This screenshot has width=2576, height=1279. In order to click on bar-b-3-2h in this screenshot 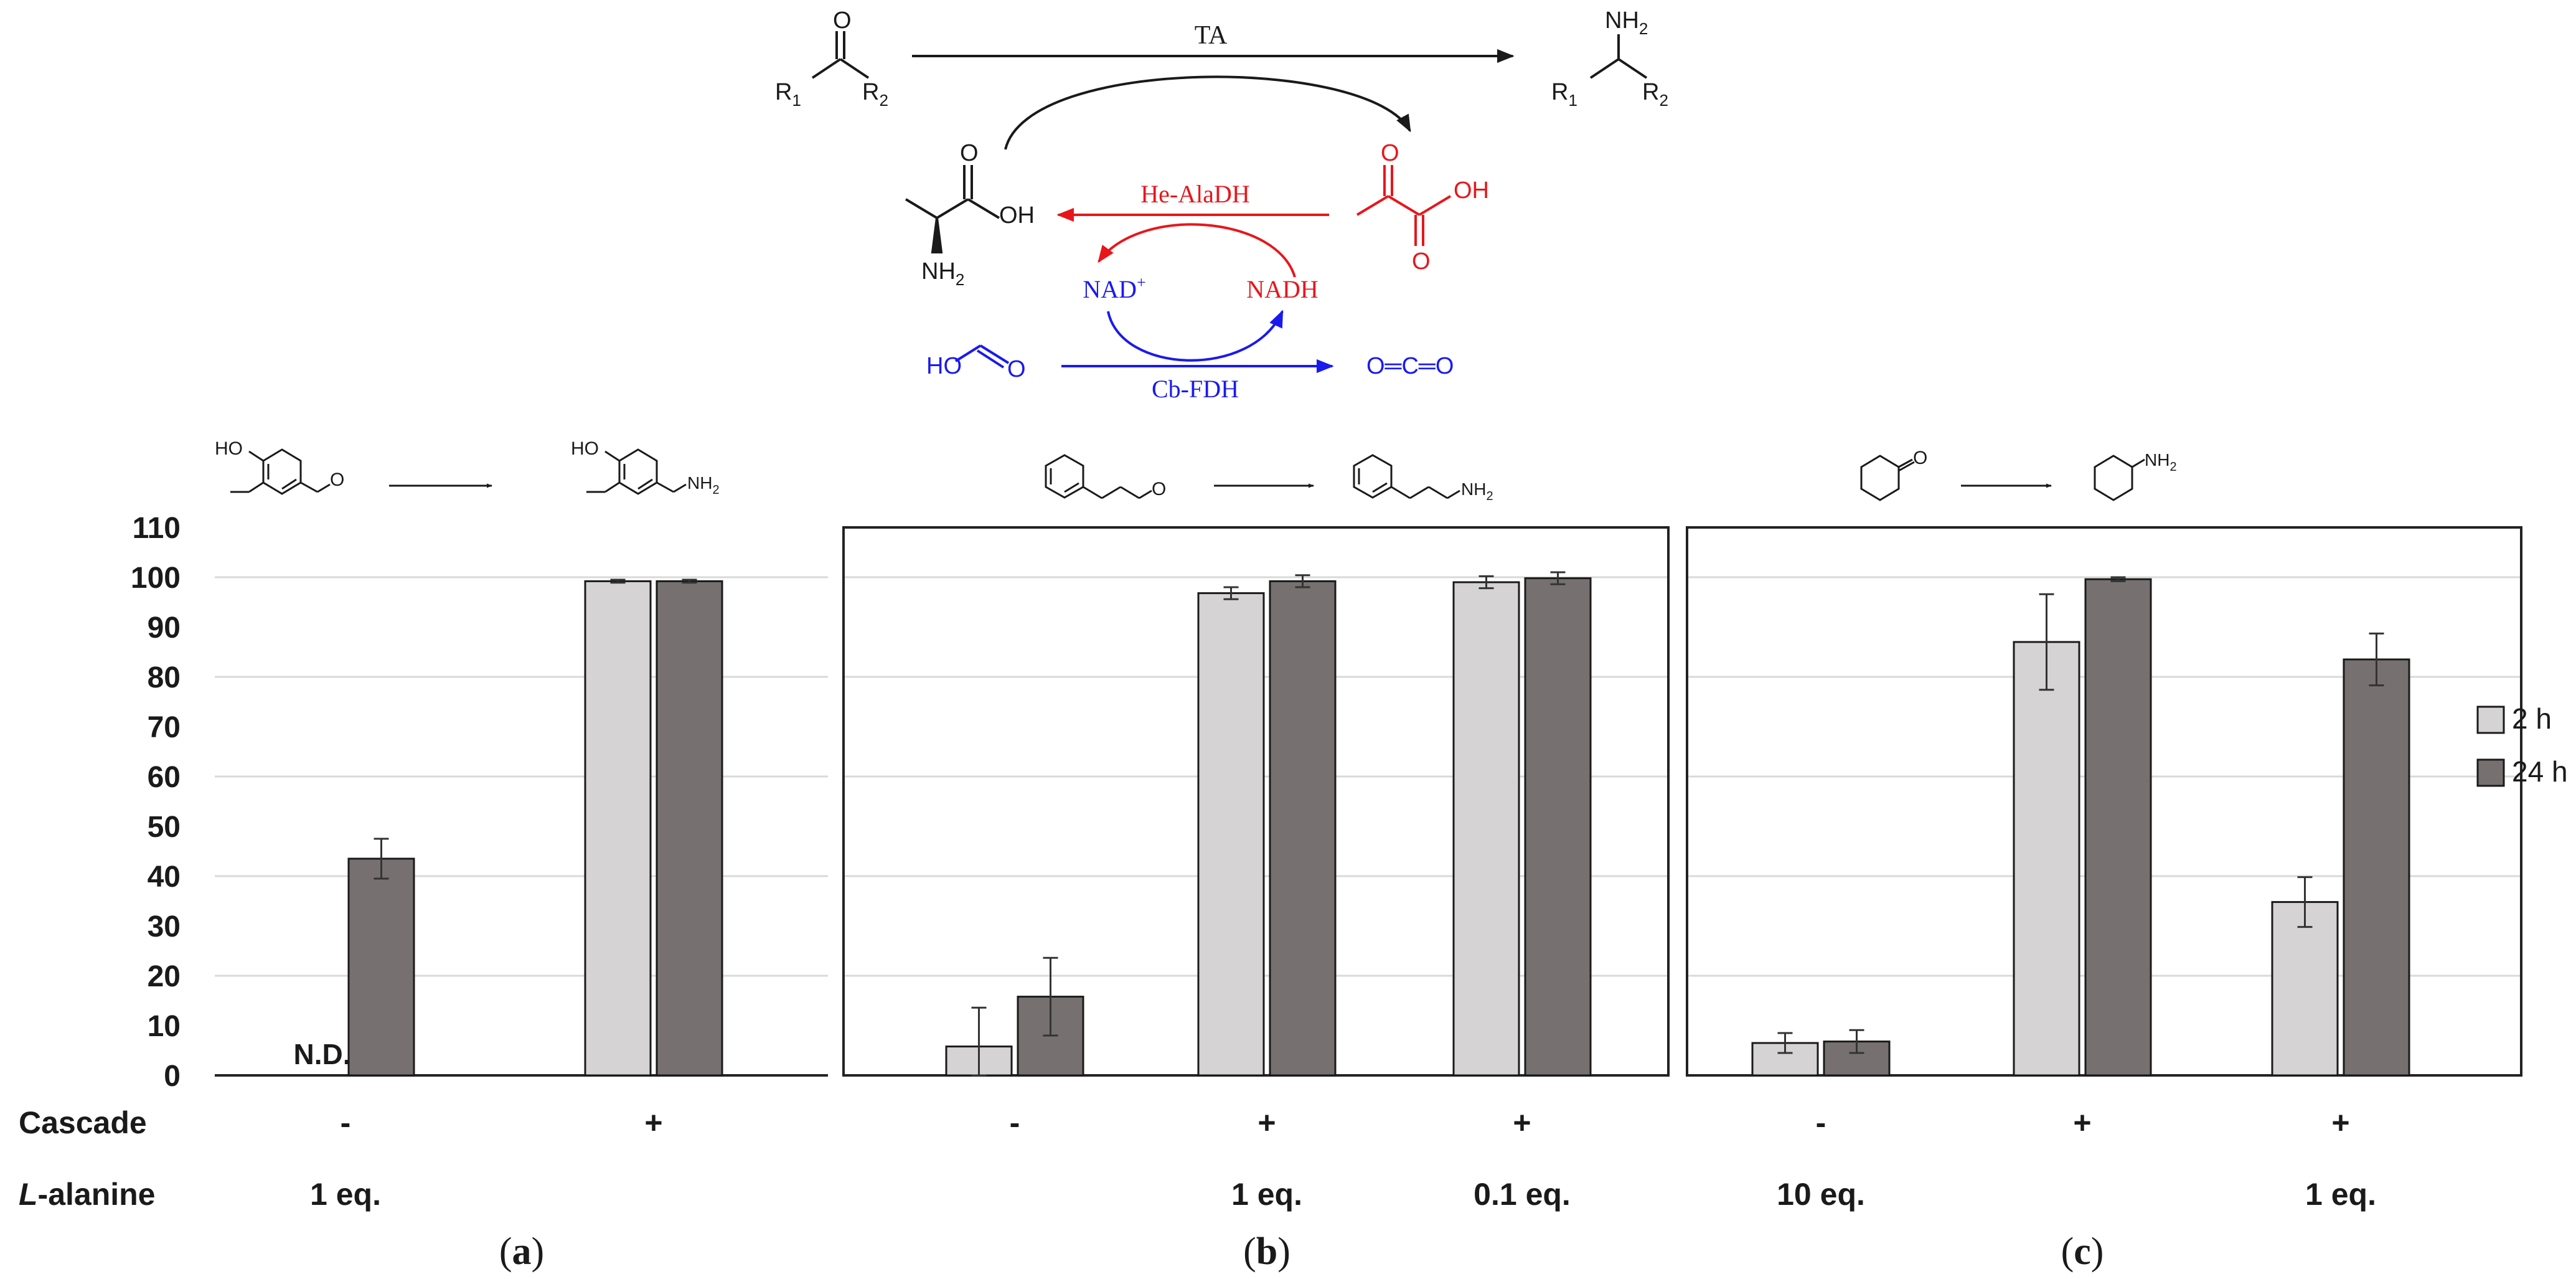, I will do `click(1486, 829)`.